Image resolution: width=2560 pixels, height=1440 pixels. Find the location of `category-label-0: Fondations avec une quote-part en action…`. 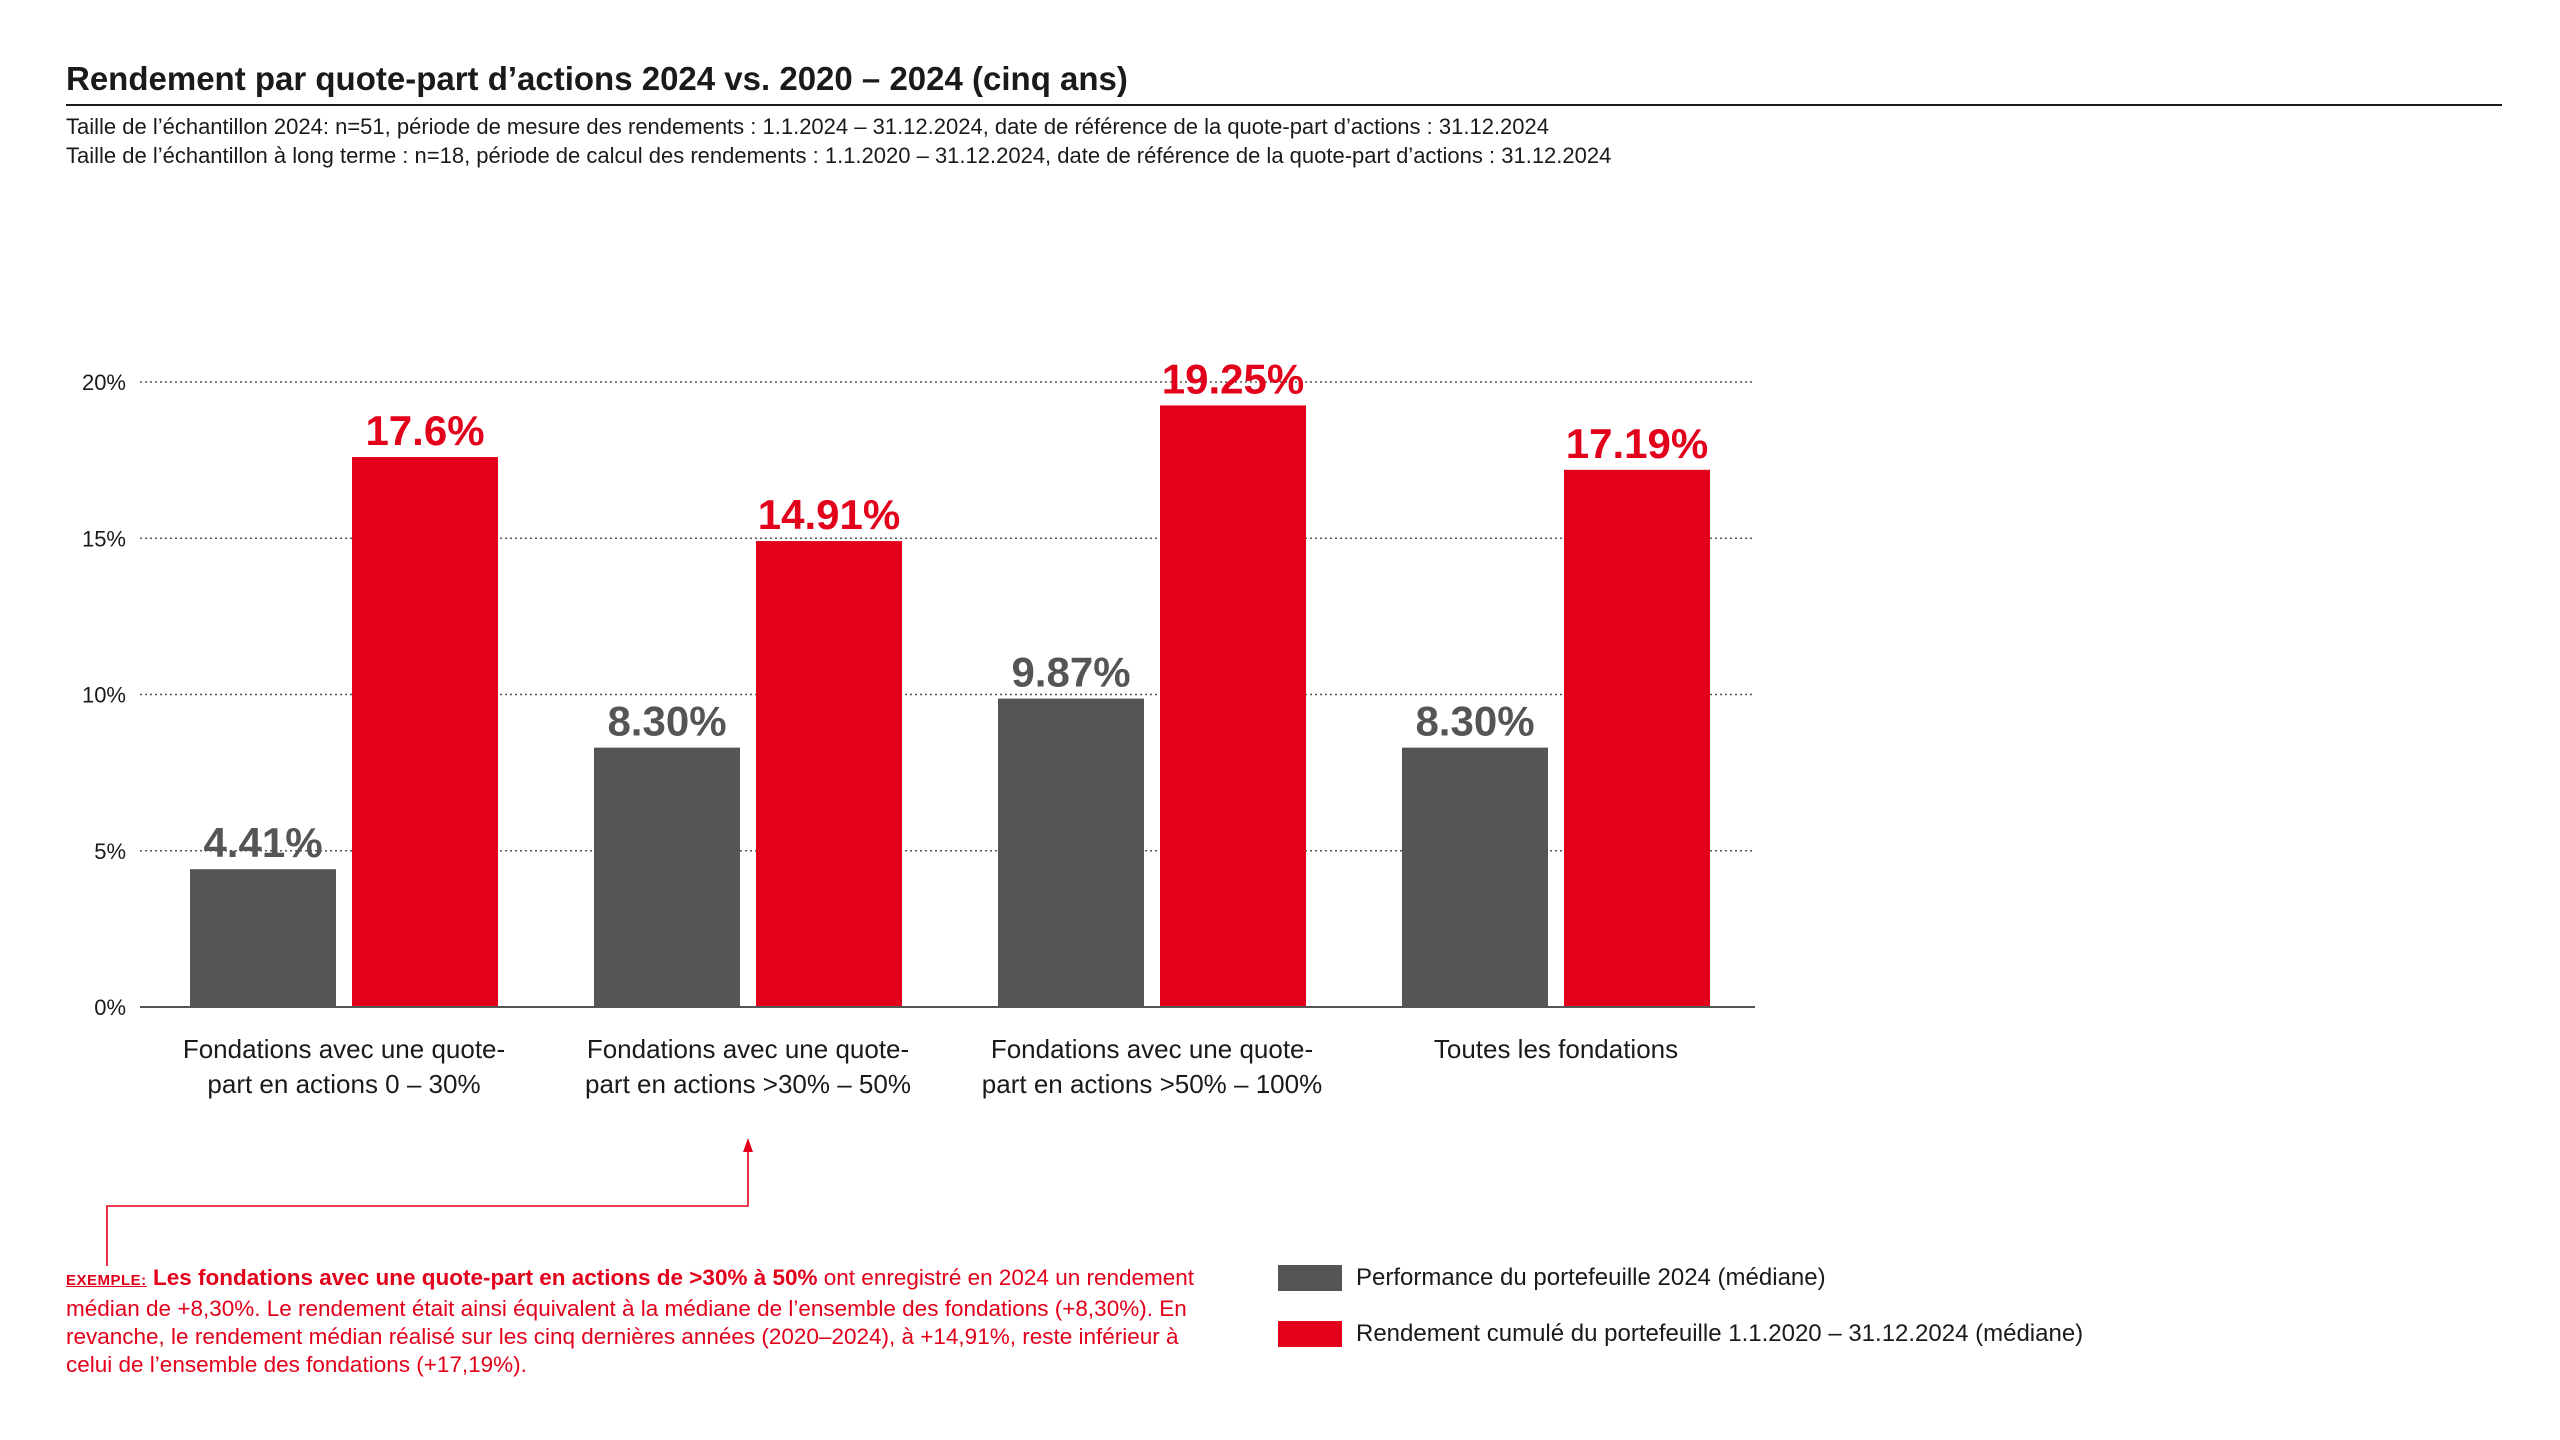

category-label-0: Fondations avec une quote-part en action… is located at coordinates (344, 1066).